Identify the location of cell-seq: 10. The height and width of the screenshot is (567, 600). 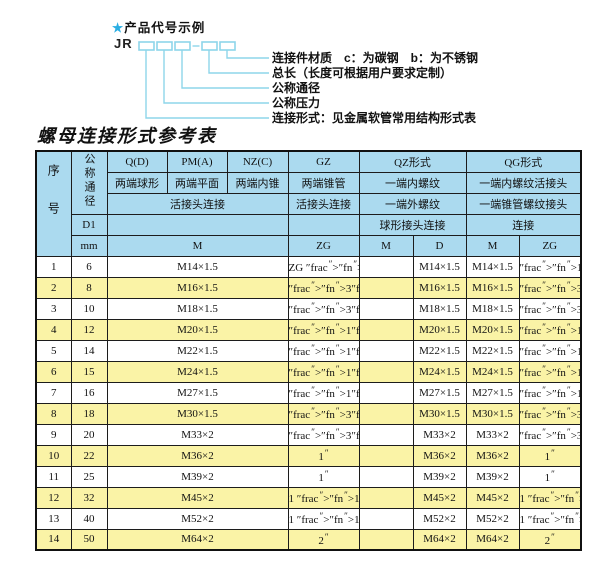
(53, 455).